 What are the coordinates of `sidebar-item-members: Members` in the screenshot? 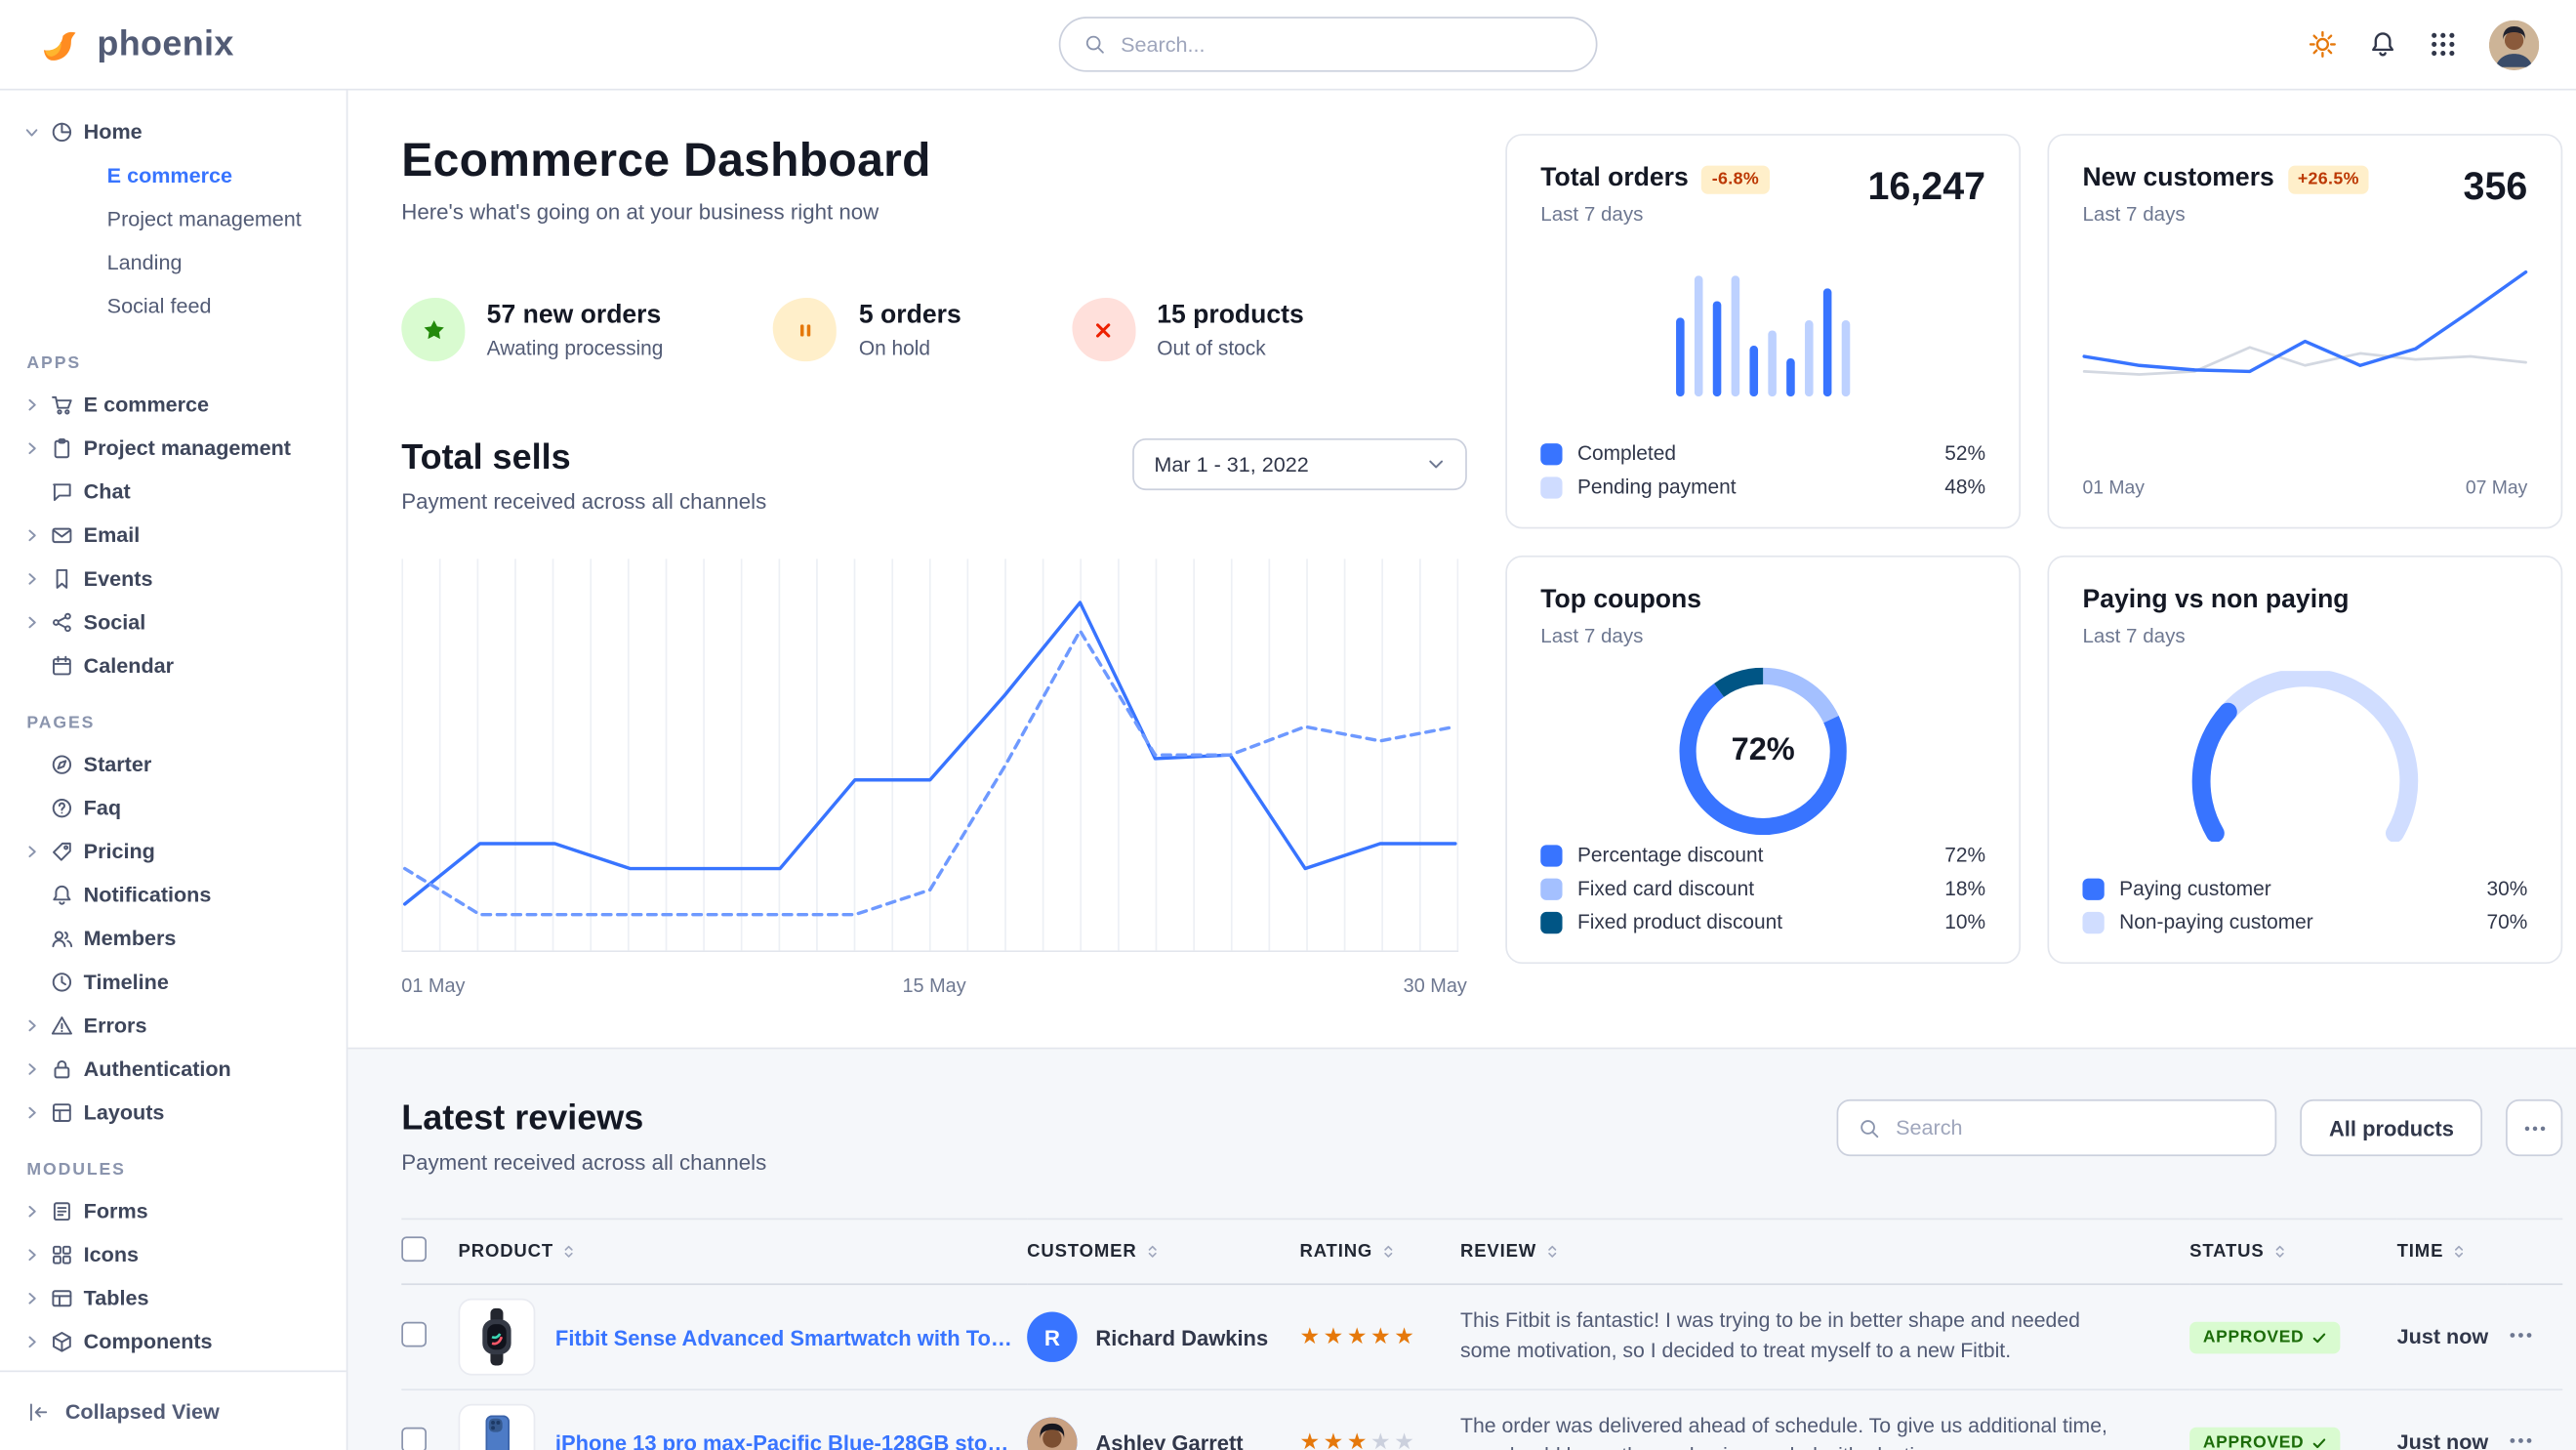 It's located at (179, 939).